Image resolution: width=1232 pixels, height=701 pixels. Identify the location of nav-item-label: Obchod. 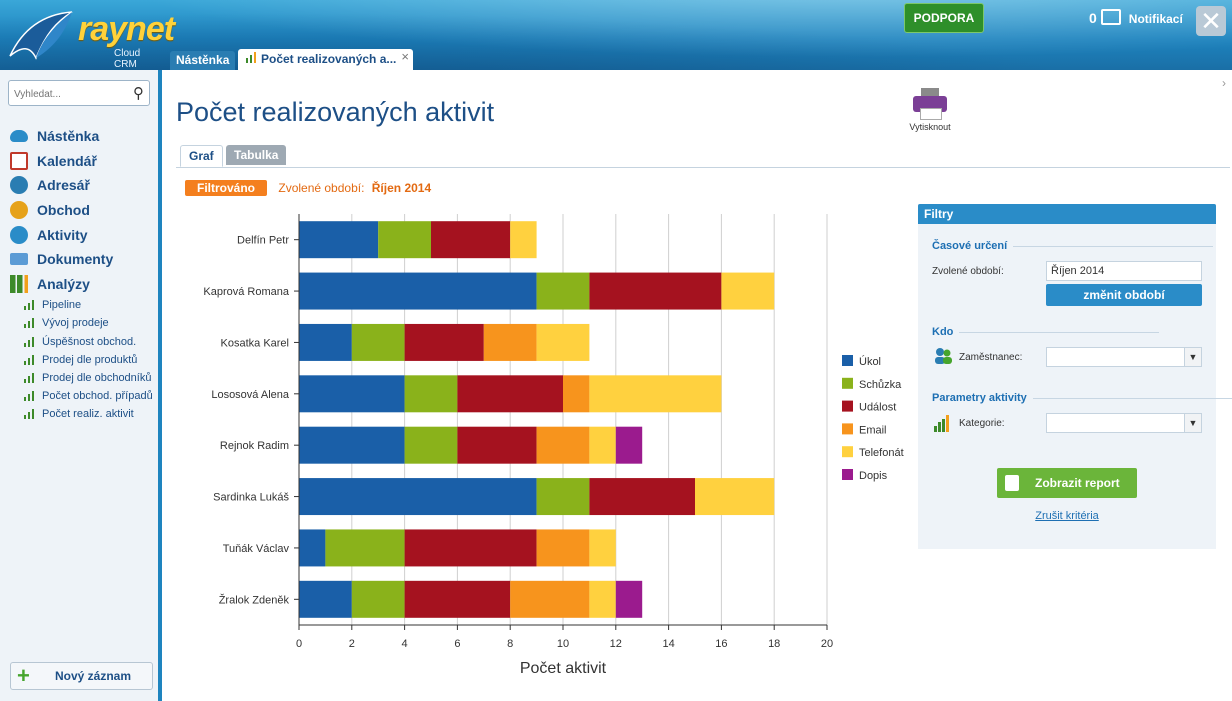
(63, 210).